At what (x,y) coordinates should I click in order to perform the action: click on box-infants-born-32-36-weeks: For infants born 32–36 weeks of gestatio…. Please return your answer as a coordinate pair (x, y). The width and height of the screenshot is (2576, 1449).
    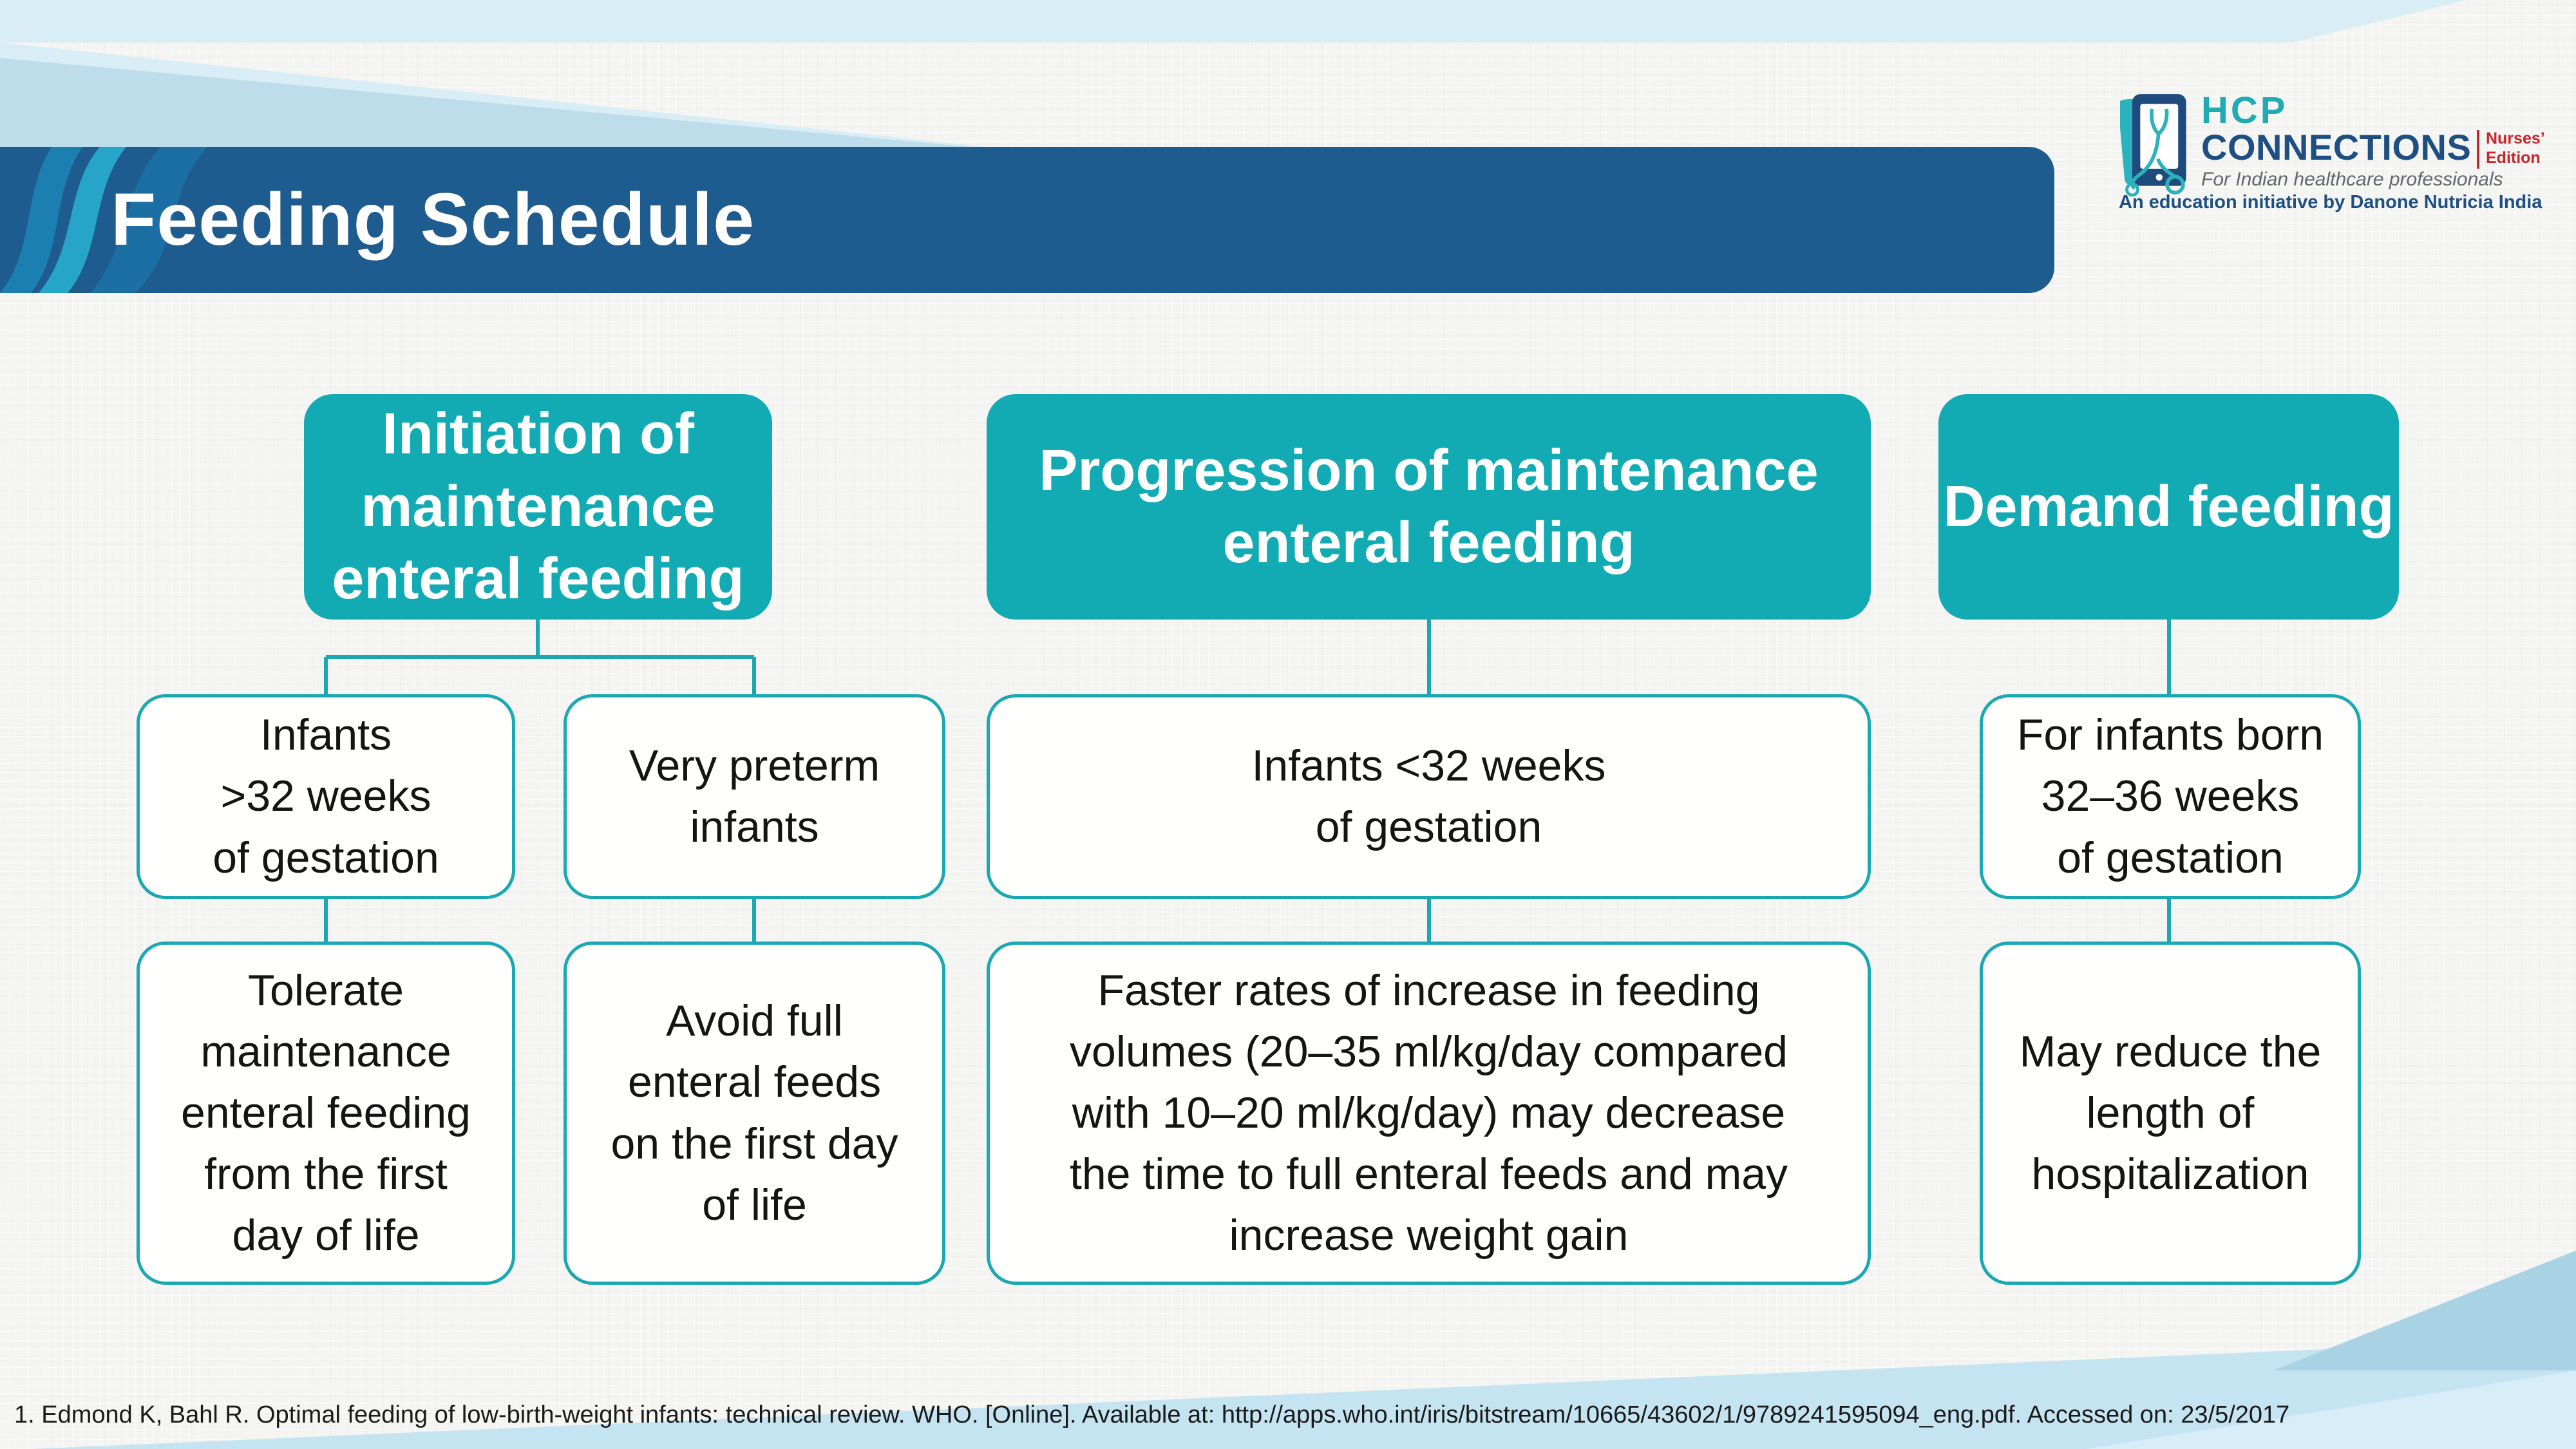
    Looking at the image, I should click on (2170, 796).